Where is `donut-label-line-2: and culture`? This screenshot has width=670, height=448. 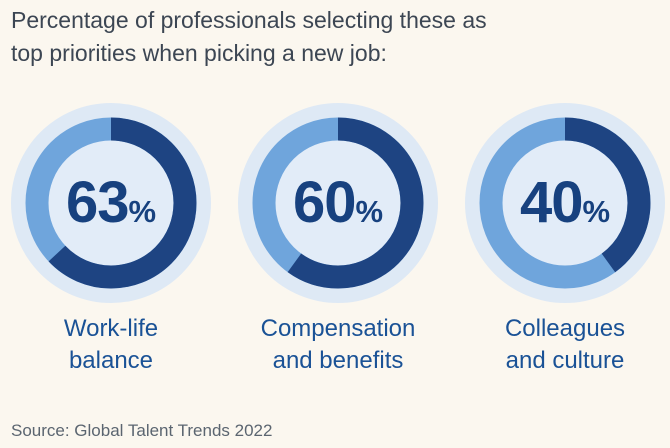
donut-label-line-2: and culture is located at coordinates (565, 360).